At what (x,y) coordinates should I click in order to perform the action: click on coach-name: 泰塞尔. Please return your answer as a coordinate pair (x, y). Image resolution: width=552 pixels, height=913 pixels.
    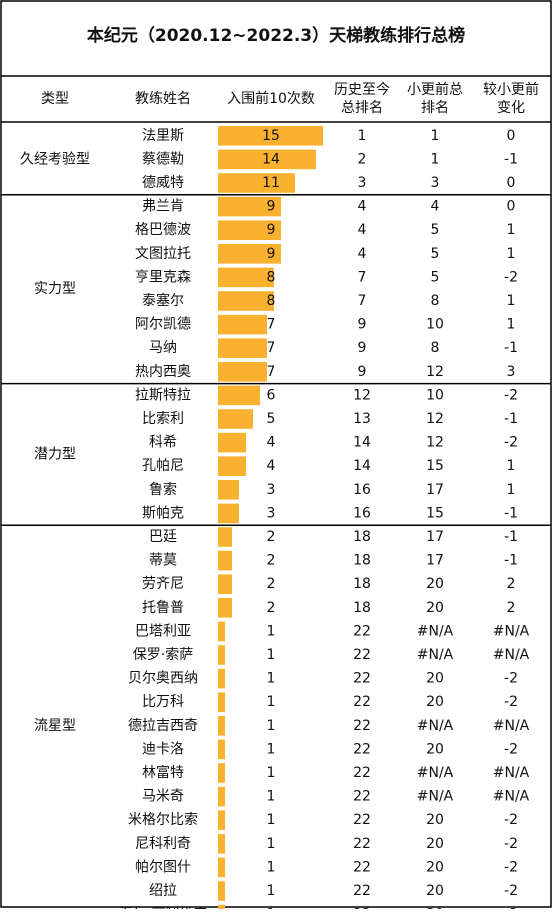
    Looking at the image, I should click on (163, 300).